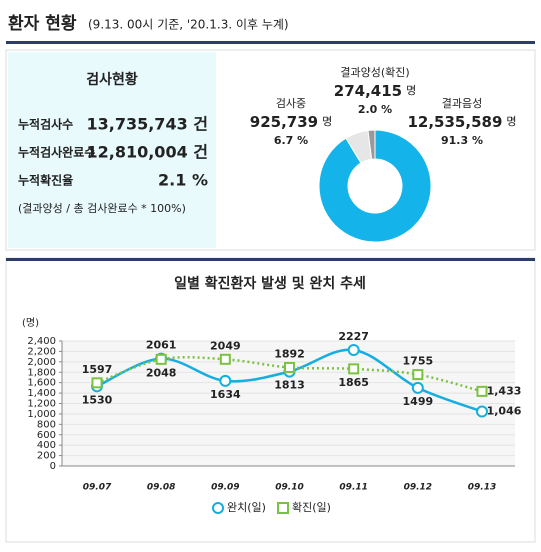  Describe the element at coordinates (46, 445) in the screenshot. I see `y-tick-label: 400` at that location.